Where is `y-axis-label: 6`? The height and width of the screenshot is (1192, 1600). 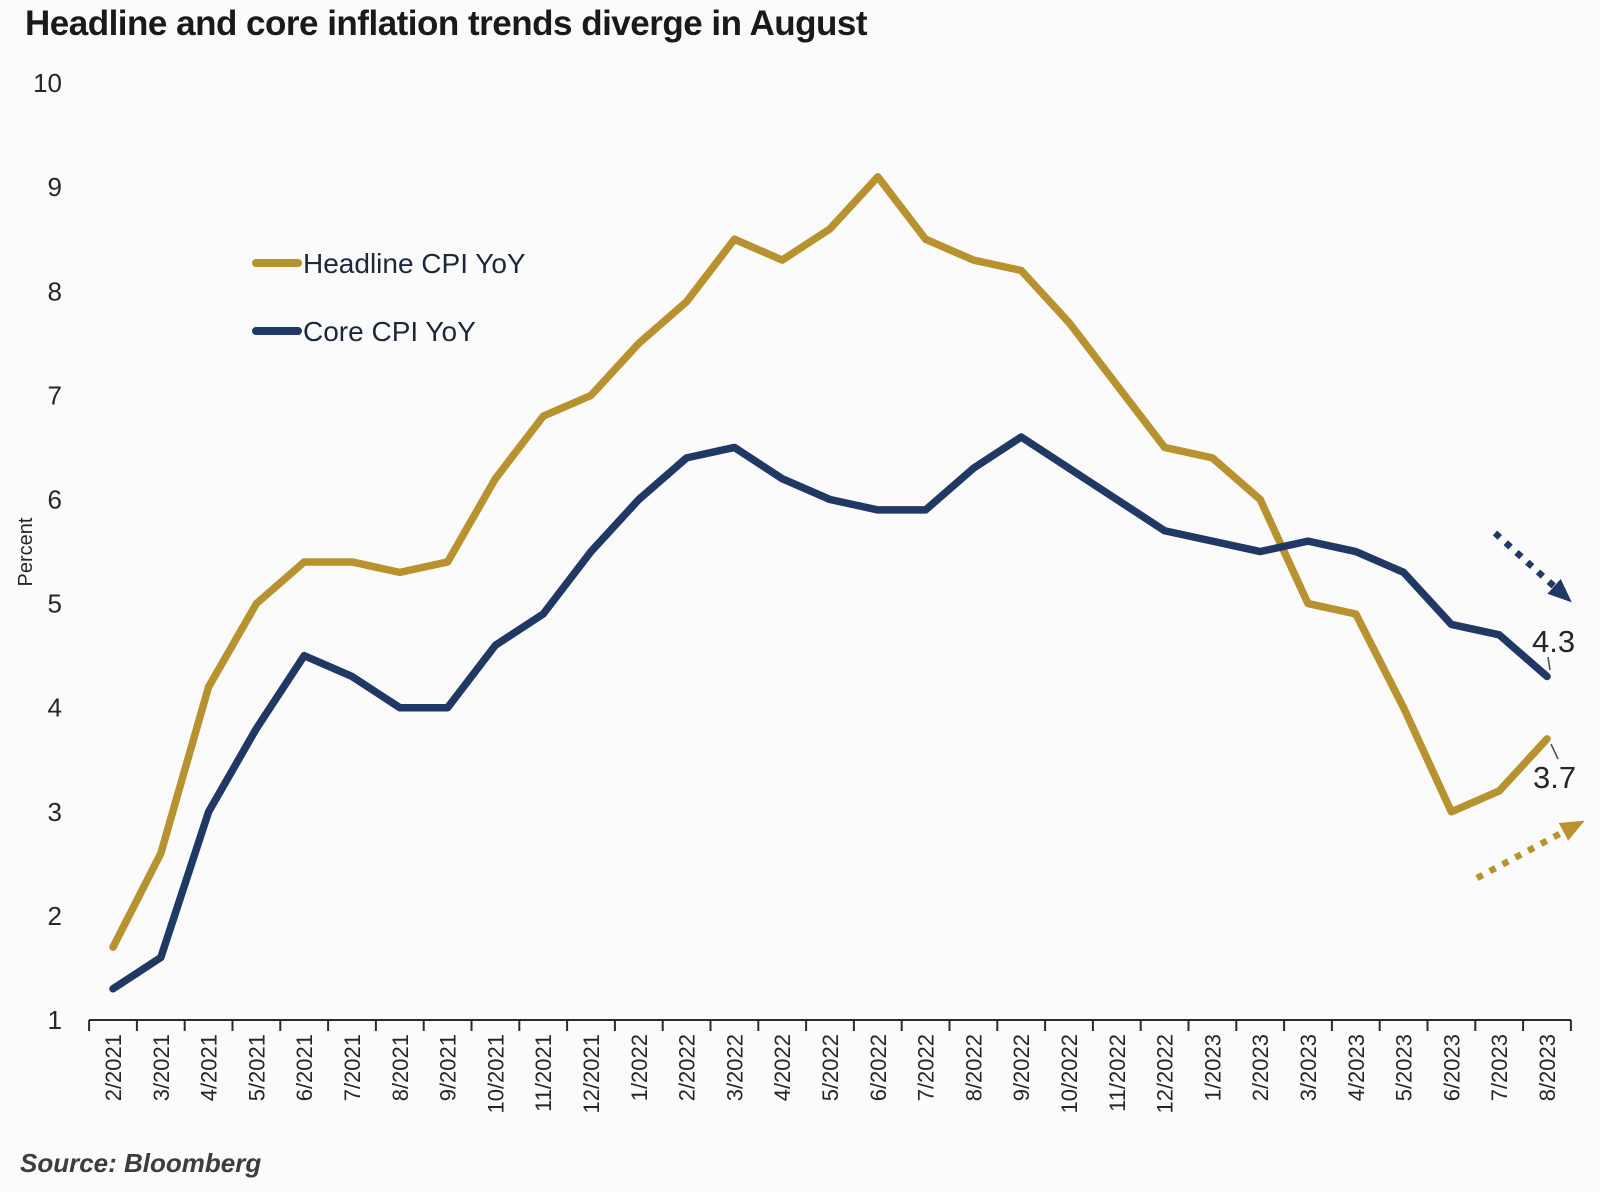 y-axis-label: 6 is located at coordinates (55, 500).